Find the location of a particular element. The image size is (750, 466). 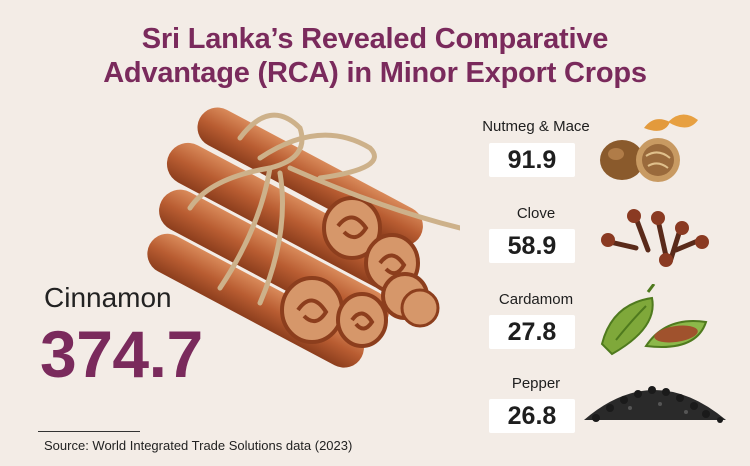

item-label-clove: Clove is located at coordinates (536, 213).